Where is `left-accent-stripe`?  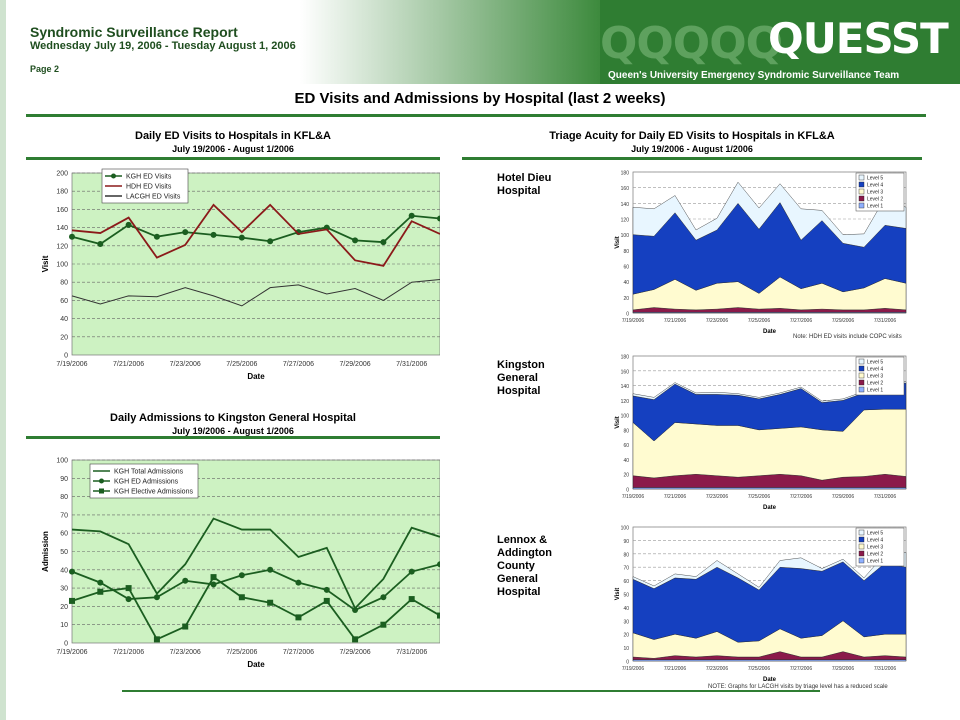 left-accent-stripe is located at coordinates (3, 360).